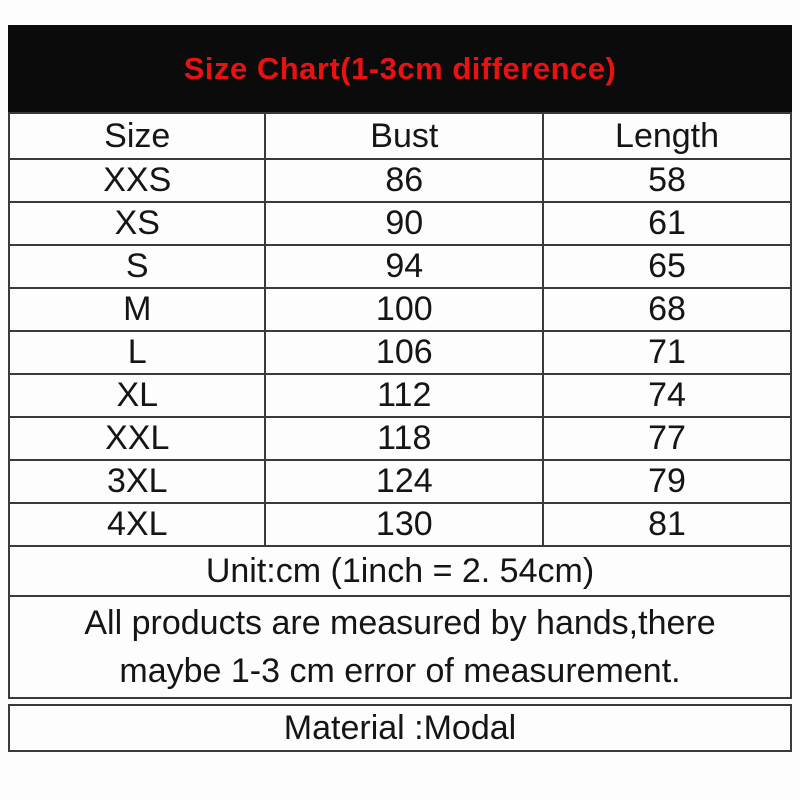 This screenshot has width=800, height=800. I want to click on measurement-note-line1: All products are measured by hands,there, so click(400, 623).